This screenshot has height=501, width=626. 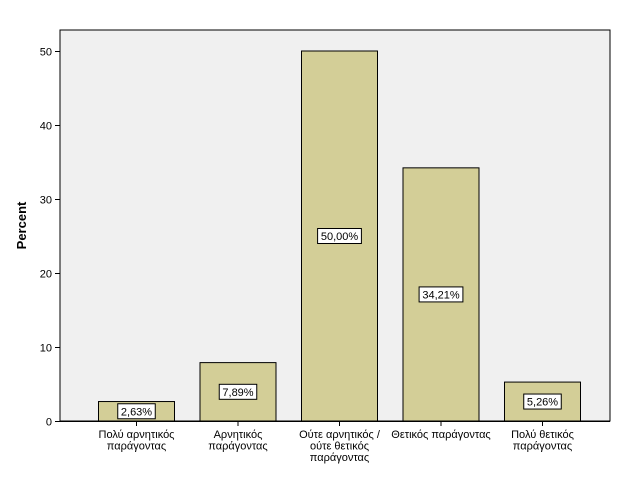 I want to click on y-tick-label: 40, so click(x=46, y=127).